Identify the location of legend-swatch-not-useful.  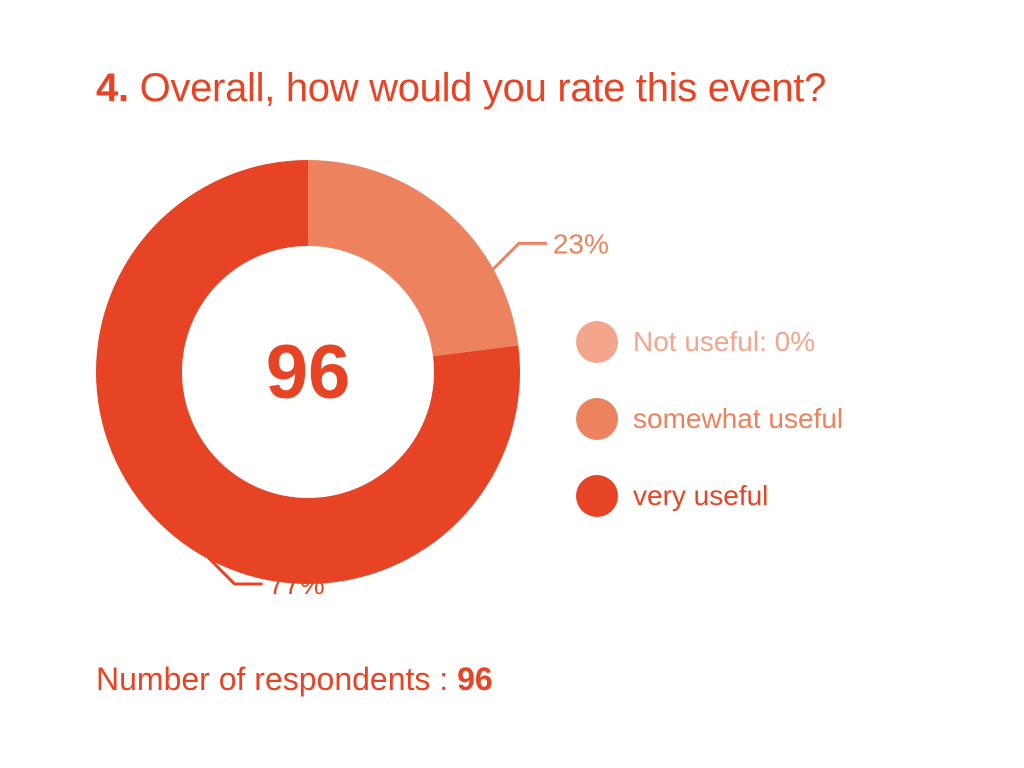
(597, 342).